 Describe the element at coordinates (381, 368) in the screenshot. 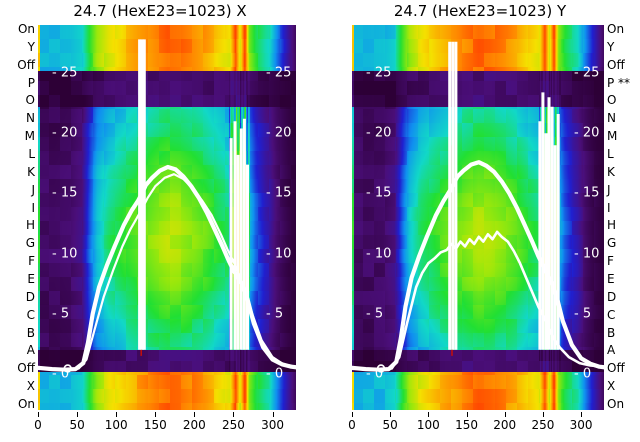

I see `origin-marker-Y` at that location.